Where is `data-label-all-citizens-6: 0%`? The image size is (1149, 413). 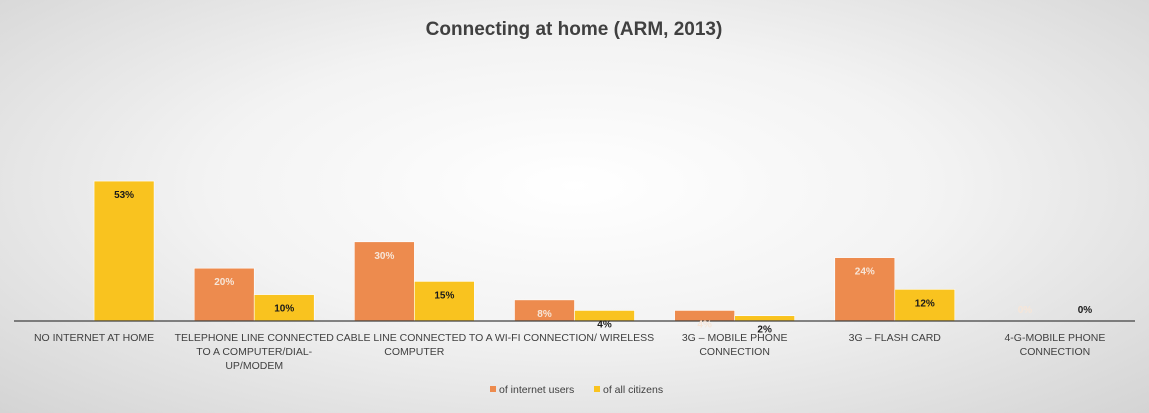
data-label-all-citizens-6: 0% is located at coordinates (1085, 310).